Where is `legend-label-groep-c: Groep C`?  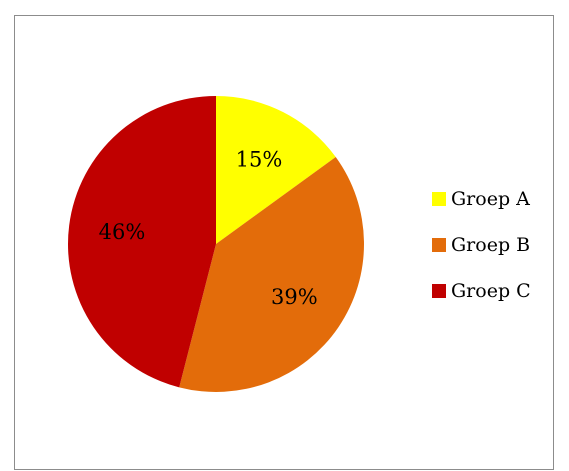
legend-label-groep-c: Groep C is located at coordinates (491, 290).